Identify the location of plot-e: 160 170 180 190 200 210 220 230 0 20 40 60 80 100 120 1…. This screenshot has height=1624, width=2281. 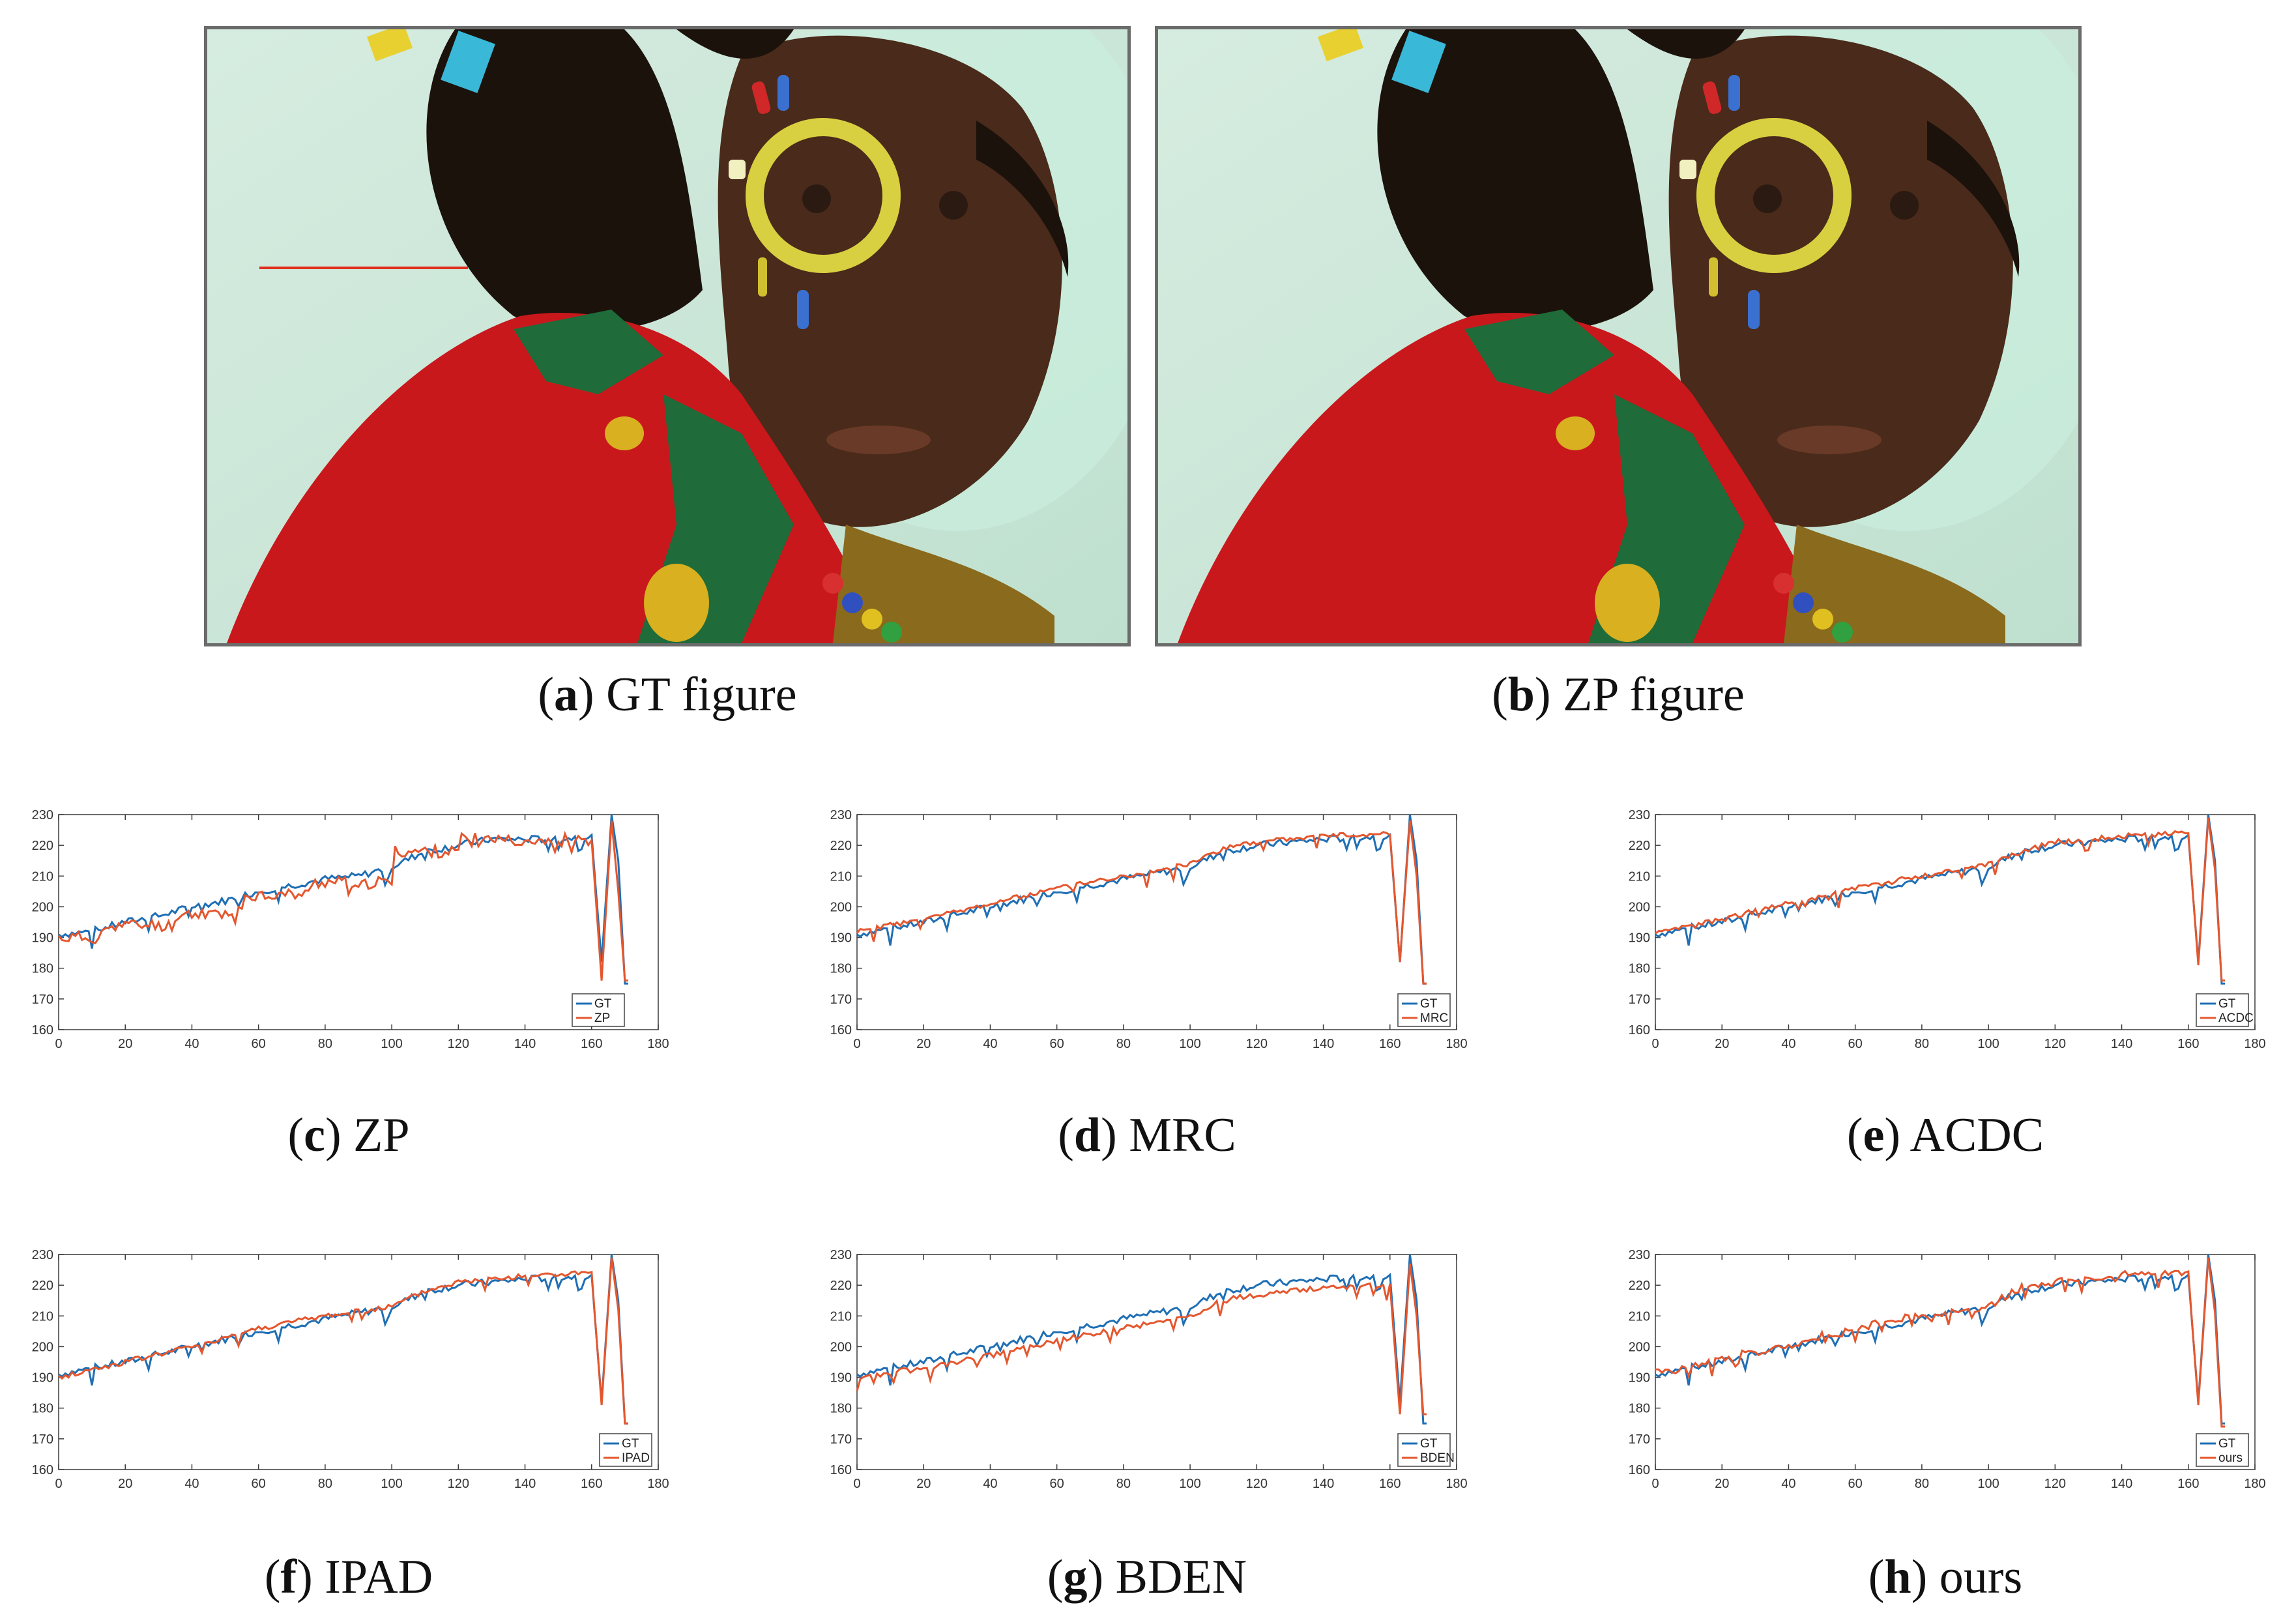
(1945, 938).